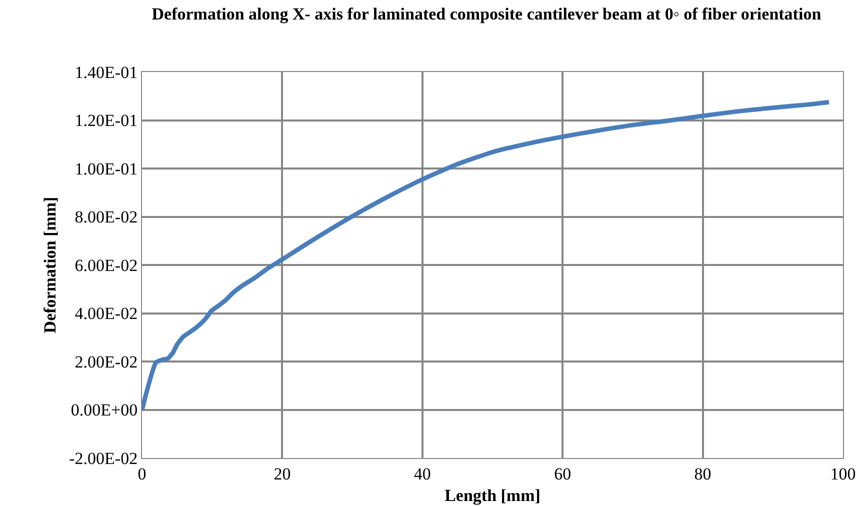 This screenshot has width=861, height=506. What do you see at coordinates (492, 495) in the screenshot?
I see `x-axis-title: Length [mm]` at bounding box center [492, 495].